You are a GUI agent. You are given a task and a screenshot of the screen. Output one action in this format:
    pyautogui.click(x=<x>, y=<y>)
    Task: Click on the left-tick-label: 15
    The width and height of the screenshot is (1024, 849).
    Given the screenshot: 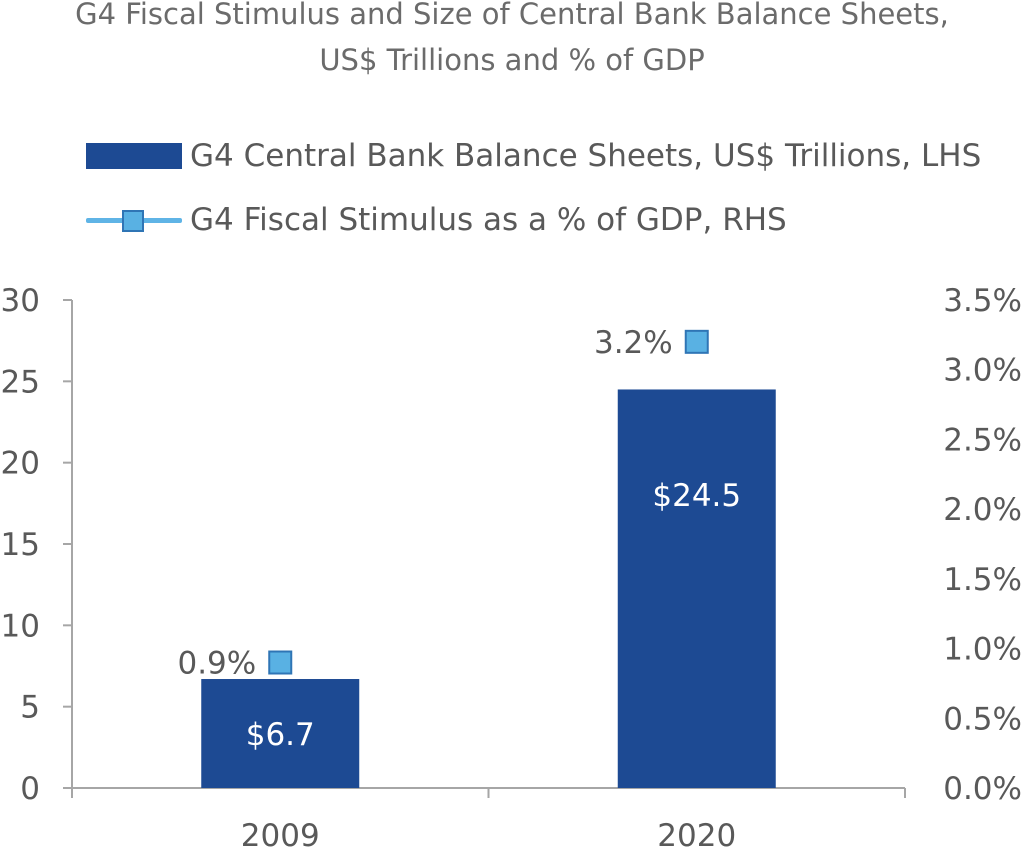 What is the action you would take?
    pyautogui.click(x=20, y=545)
    